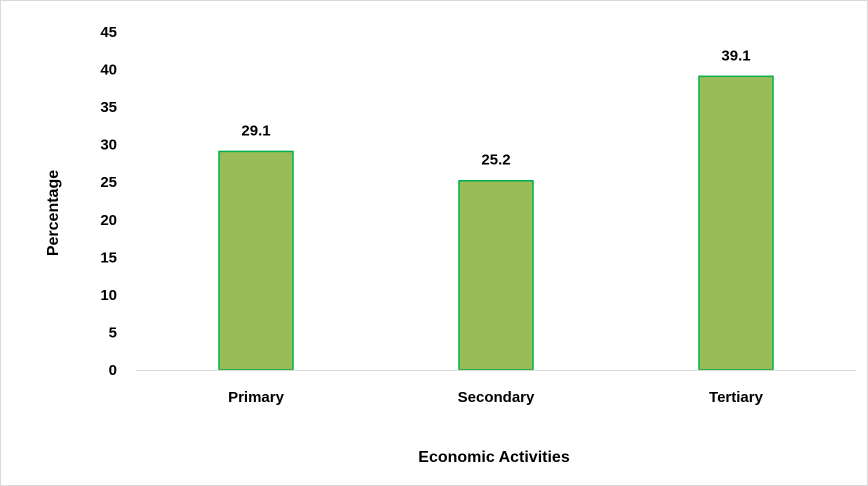 The height and width of the screenshot is (486, 868). I want to click on data-label-tertiary: 39.1, so click(735, 55).